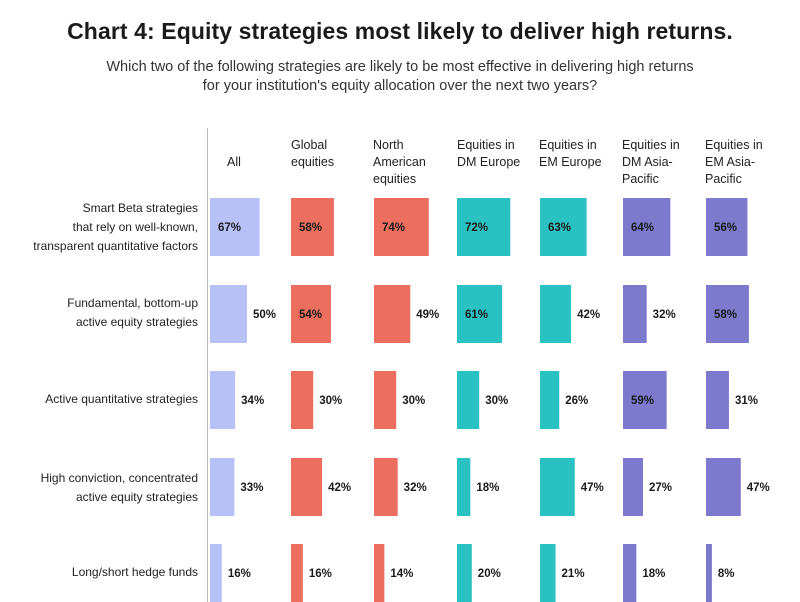 The image size is (800, 602). What do you see at coordinates (635, 314) in the screenshot?
I see `bar-r1-c5` at bounding box center [635, 314].